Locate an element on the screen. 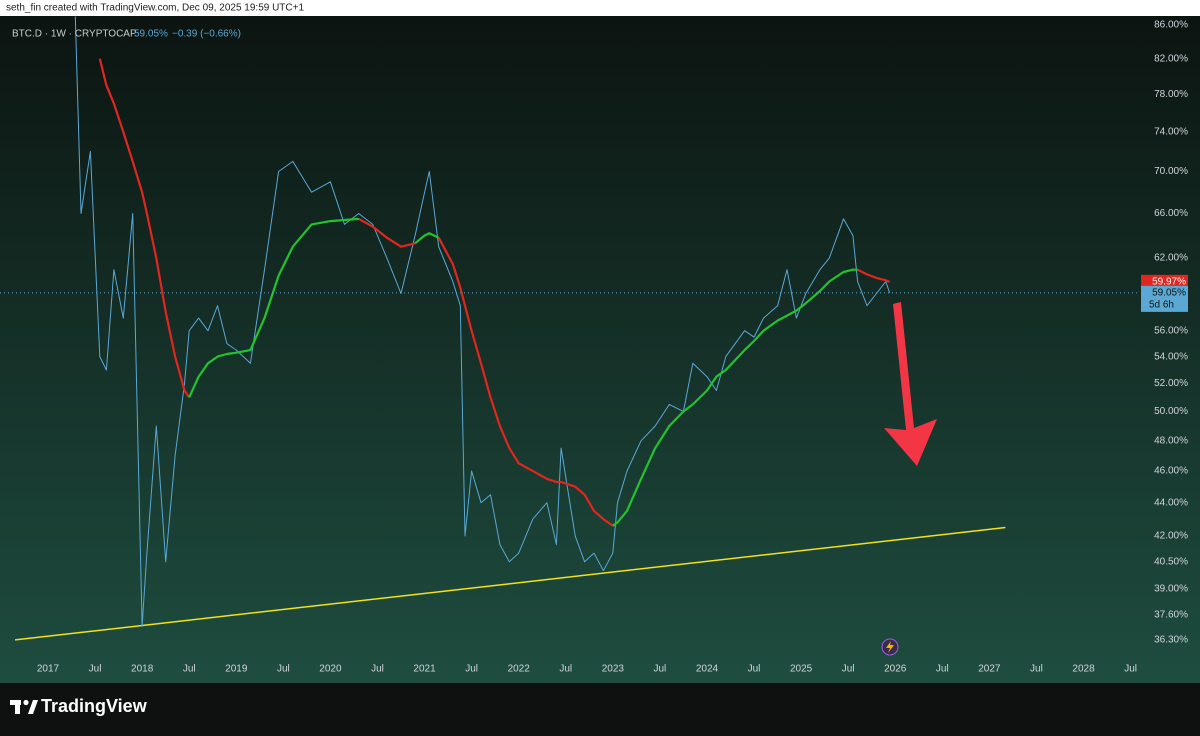  y-tick-label: 86.00% is located at coordinates (1171, 24).